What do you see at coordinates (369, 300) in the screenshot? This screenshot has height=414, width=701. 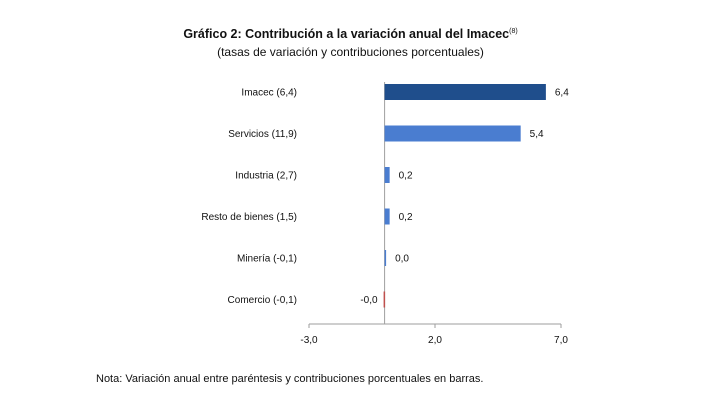 I see `data-label: -0,0` at bounding box center [369, 300].